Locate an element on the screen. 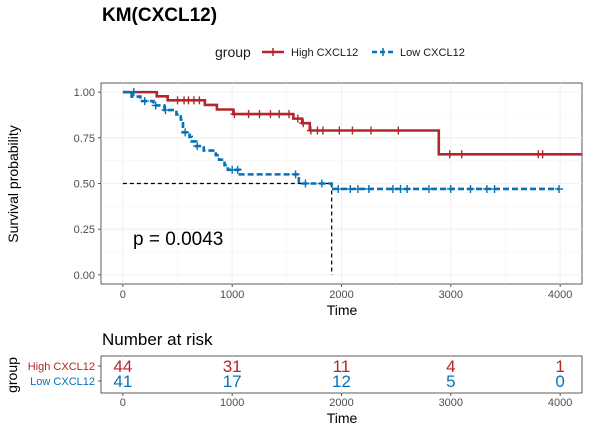  legend-item-low: Low CXCL12 is located at coordinates (418, 53).